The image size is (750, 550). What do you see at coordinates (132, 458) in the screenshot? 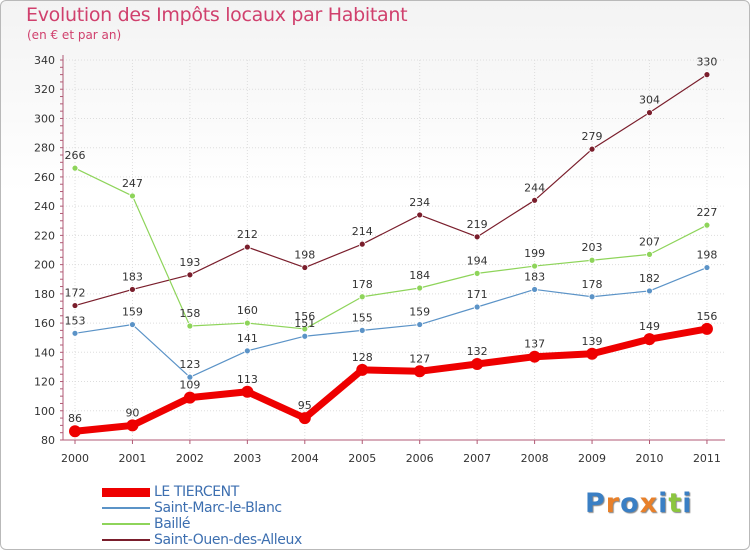
I see `x-tick-label: 2001` at bounding box center [132, 458].